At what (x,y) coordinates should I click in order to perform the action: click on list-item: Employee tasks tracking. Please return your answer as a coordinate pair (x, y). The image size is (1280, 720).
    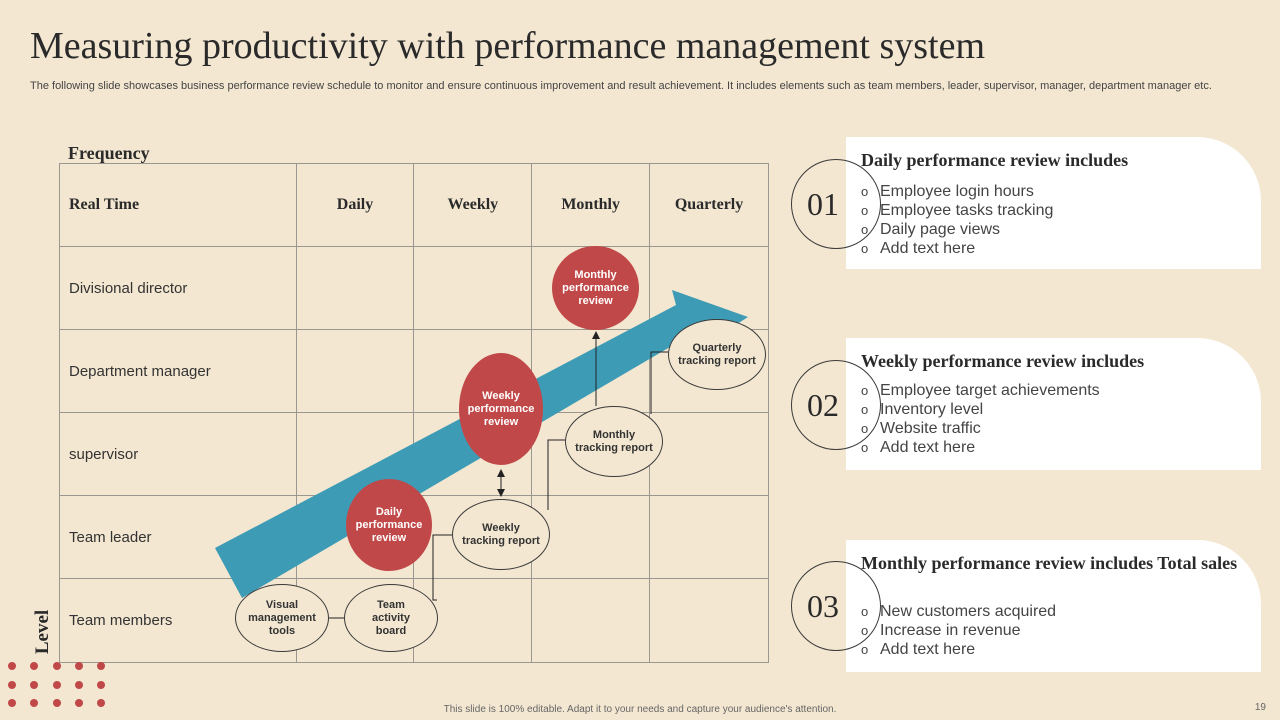
    Looking at the image, I should click on (957, 210).